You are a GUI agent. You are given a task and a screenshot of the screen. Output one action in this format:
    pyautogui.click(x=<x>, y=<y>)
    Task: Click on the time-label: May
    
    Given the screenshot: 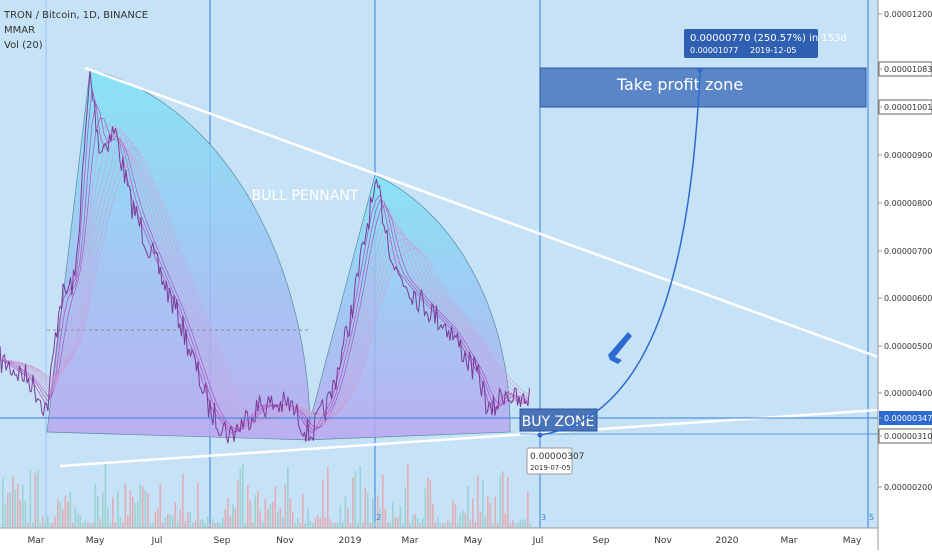 What is the action you would take?
    pyautogui.click(x=473, y=541)
    